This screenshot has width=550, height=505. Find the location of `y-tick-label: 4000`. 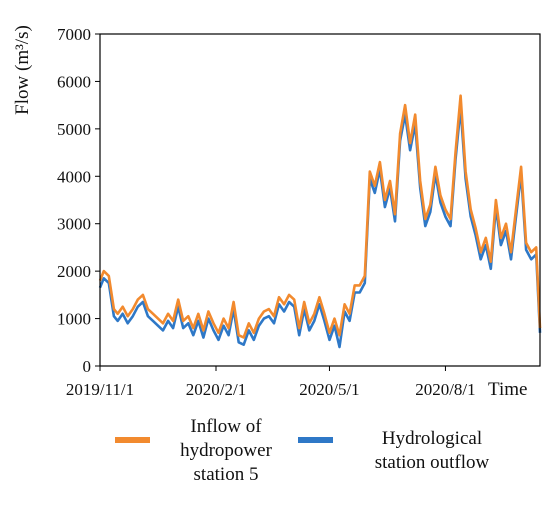

y-tick-label: 4000 is located at coordinates (74, 176).